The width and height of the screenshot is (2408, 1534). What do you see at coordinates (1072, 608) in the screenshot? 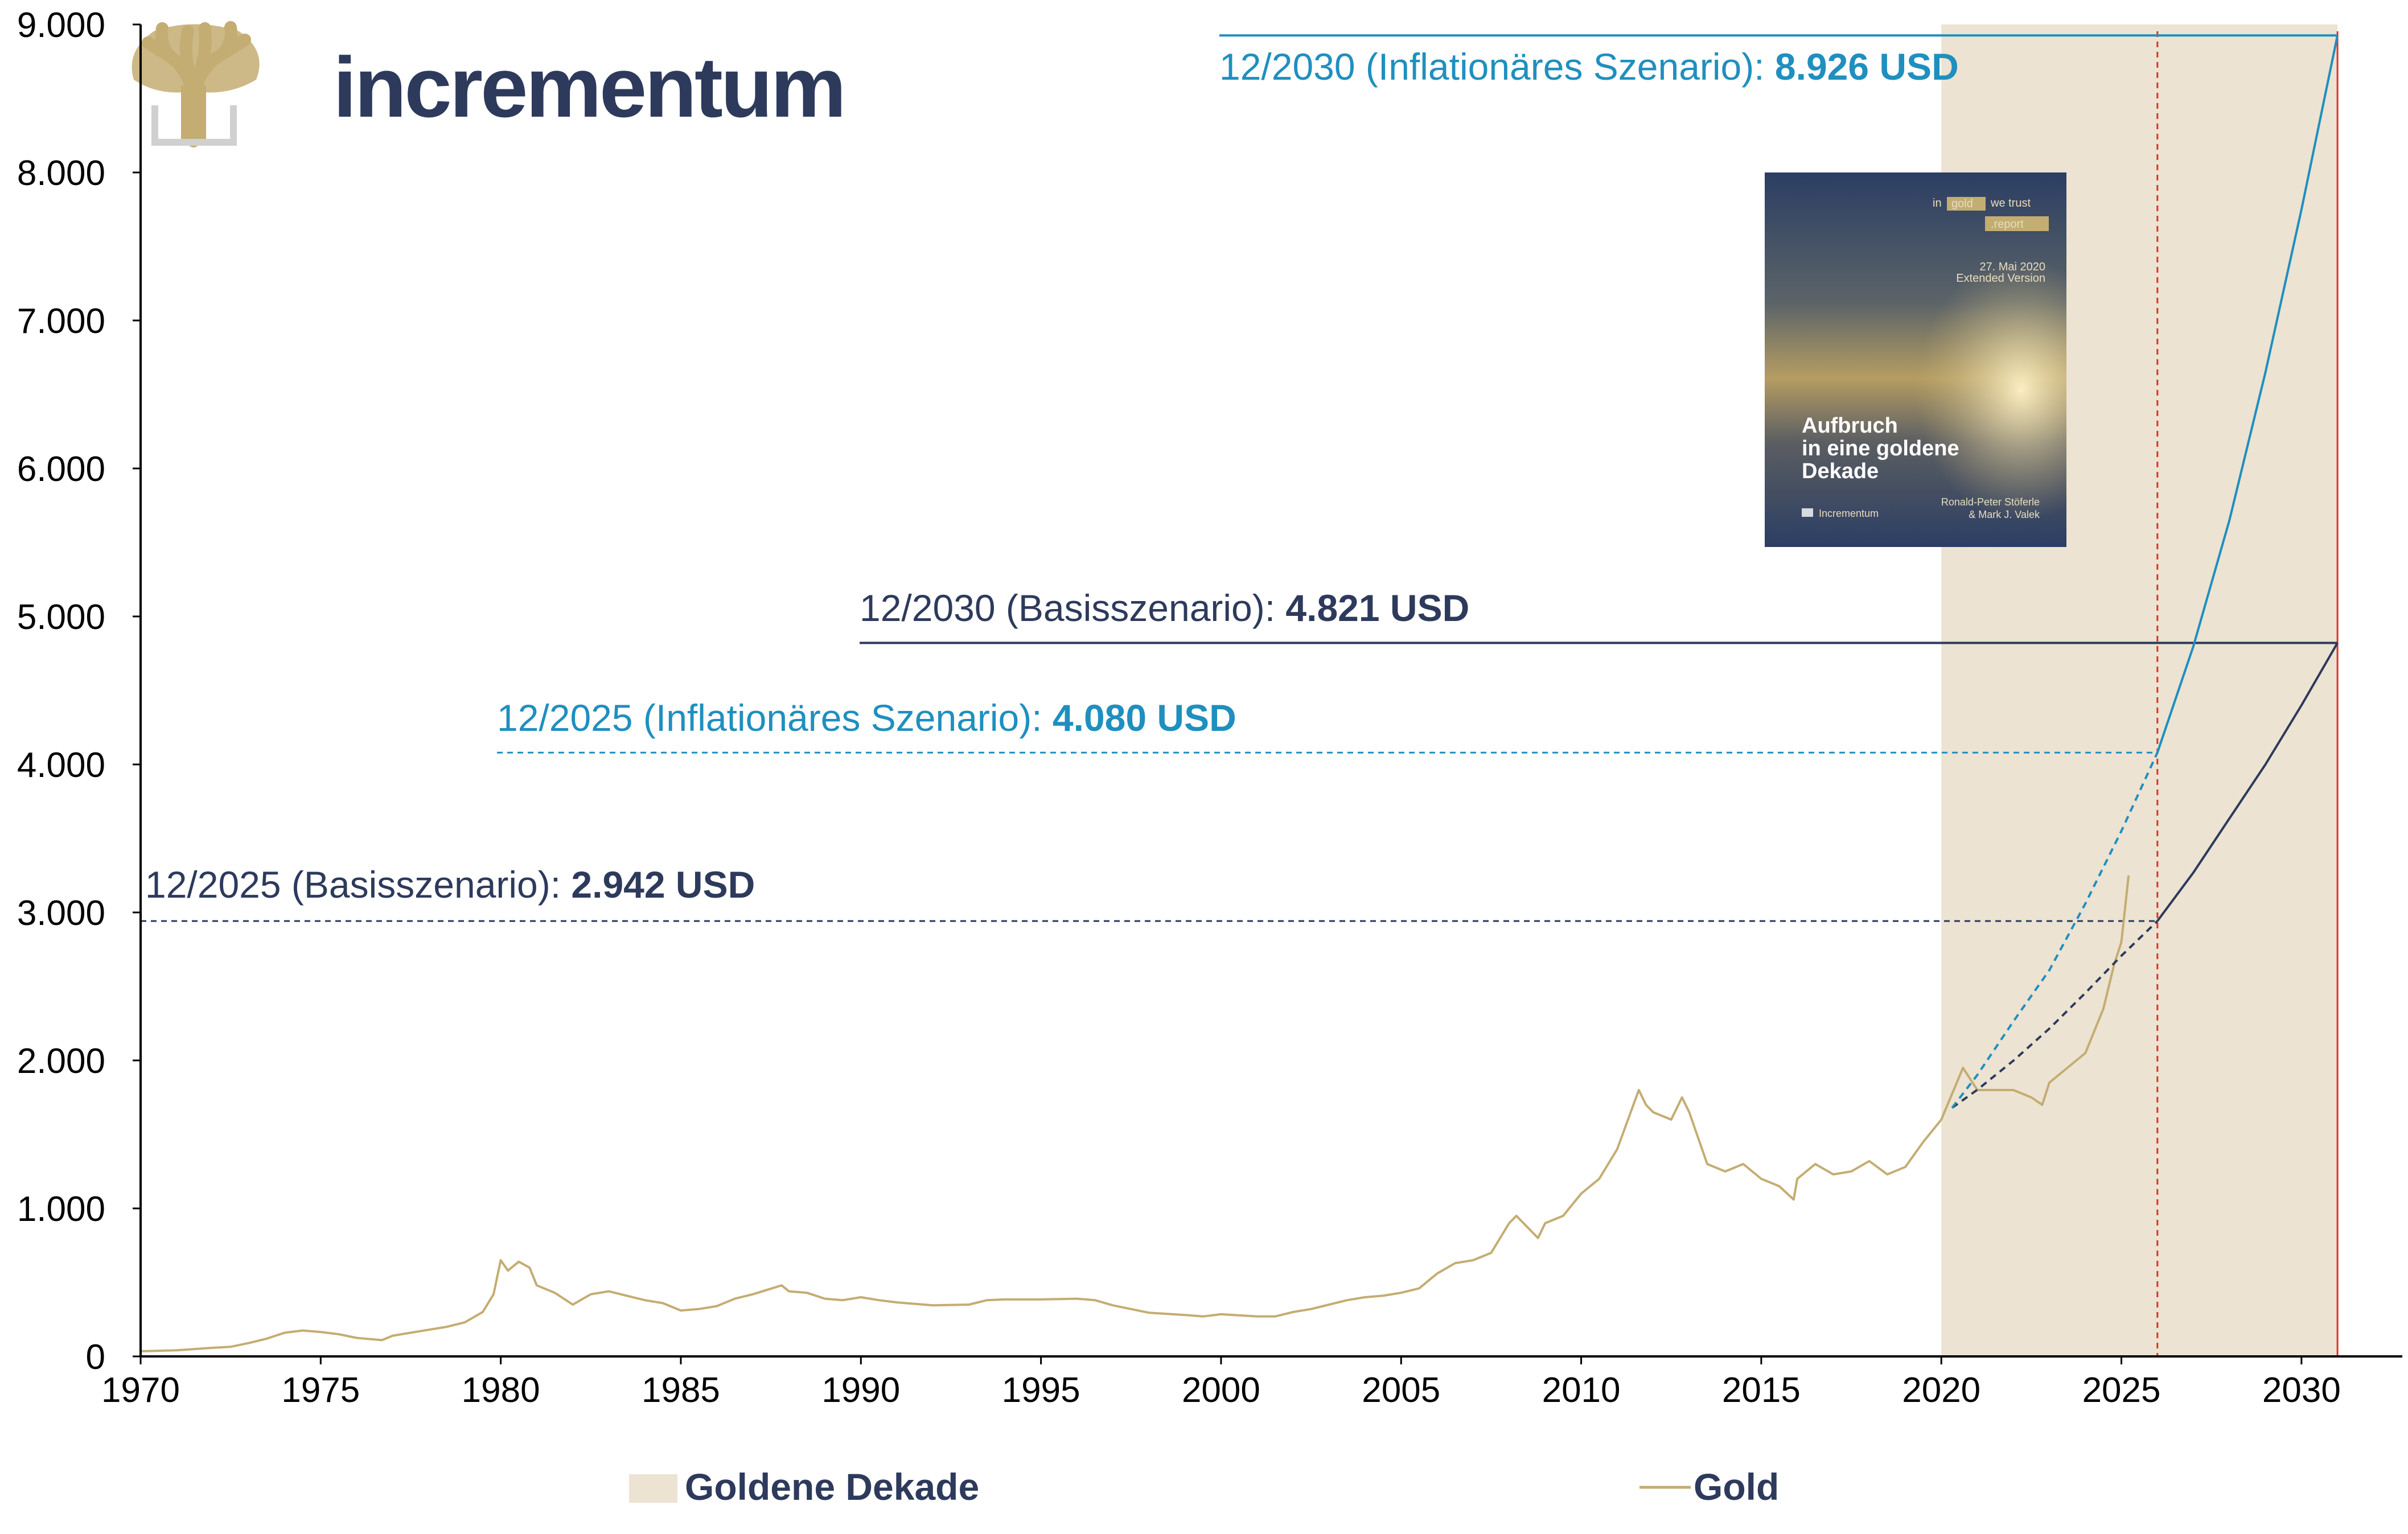
I see `annotation-base-2030-label: 12/2030 (Basisszenario):` at bounding box center [1072, 608].